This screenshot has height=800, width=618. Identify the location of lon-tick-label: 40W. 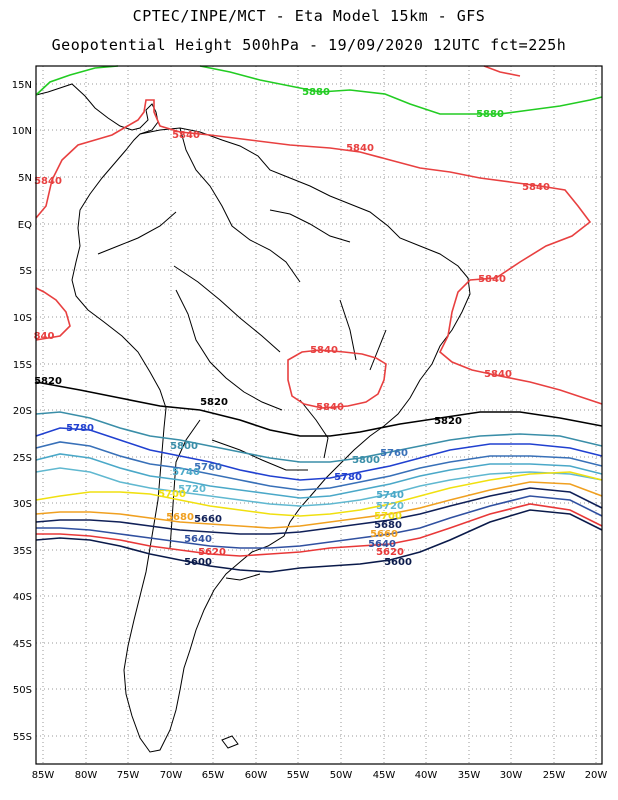
(426, 775).